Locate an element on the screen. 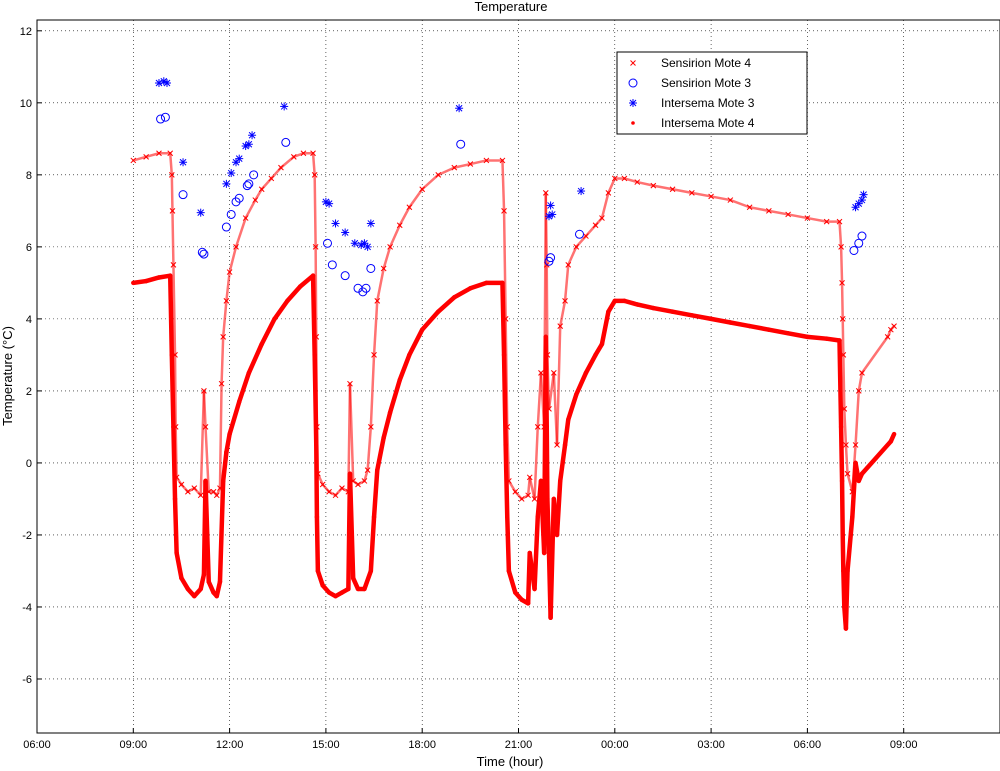  y-tick-label: 6 is located at coordinates (29, 248).